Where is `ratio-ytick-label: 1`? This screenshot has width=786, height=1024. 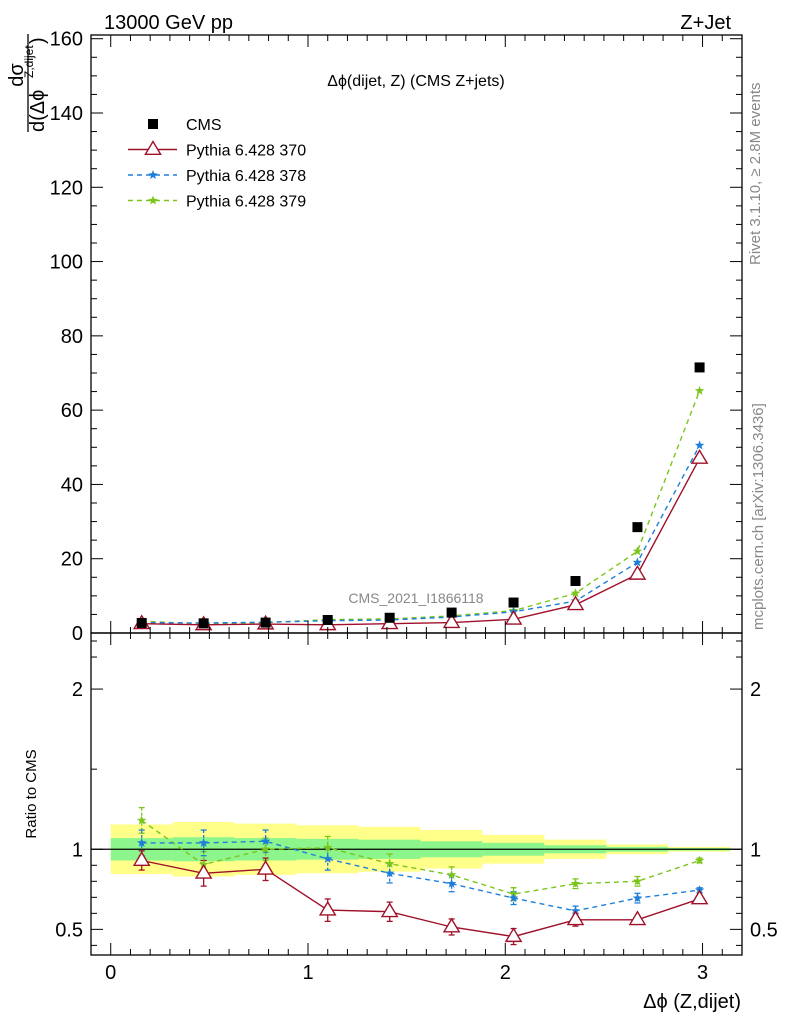
ratio-ytick-label: 1 is located at coordinates (77, 850).